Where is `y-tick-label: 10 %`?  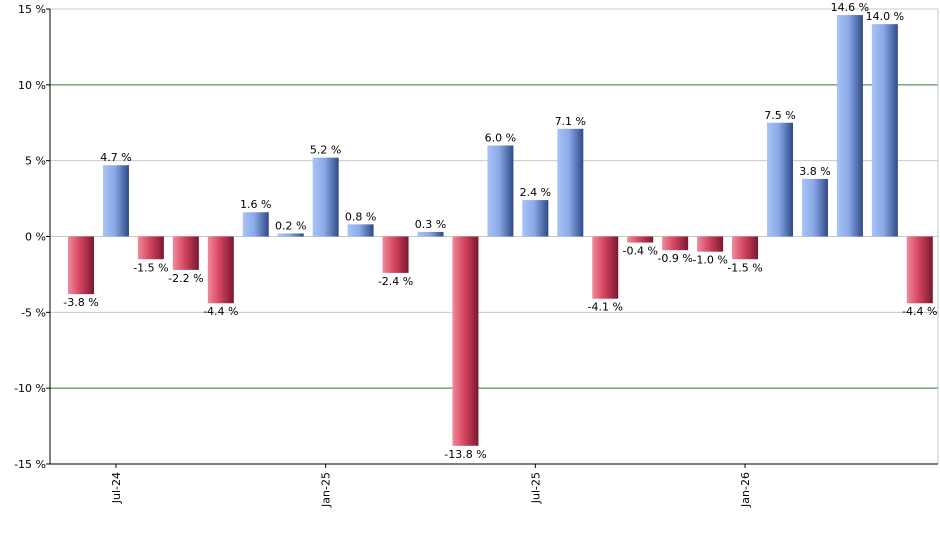 y-tick-label: 10 % is located at coordinates (32, 85).